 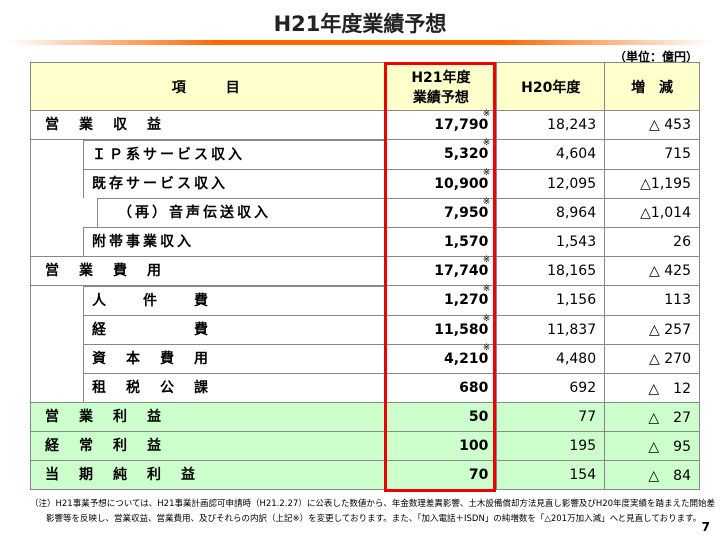 I want to click on h20-value: 77, so click(x=587, y=417).